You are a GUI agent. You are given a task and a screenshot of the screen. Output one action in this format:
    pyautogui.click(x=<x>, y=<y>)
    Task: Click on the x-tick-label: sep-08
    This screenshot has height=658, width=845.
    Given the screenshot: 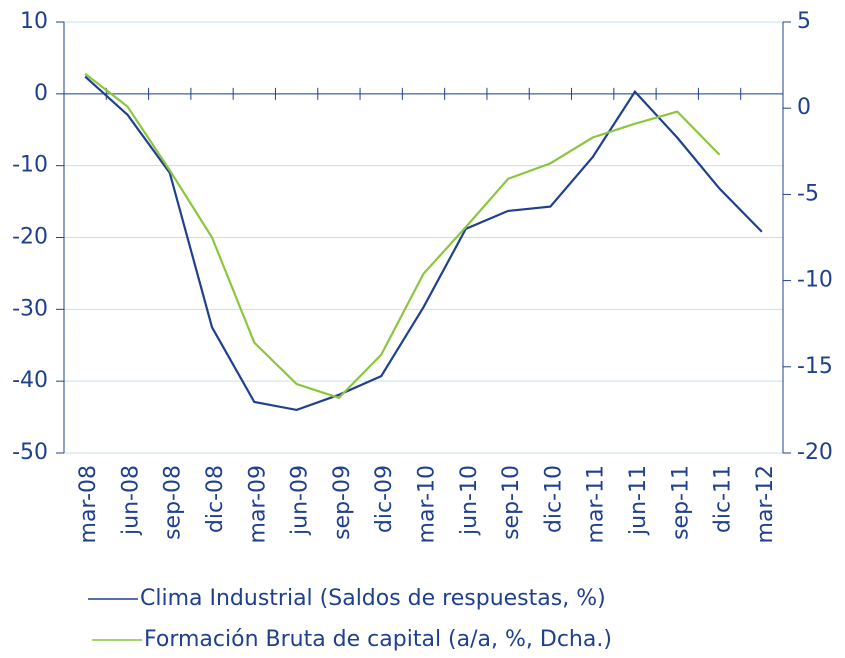 What is the action you would take?
    pyautogui.click(x=173, y=502)
    